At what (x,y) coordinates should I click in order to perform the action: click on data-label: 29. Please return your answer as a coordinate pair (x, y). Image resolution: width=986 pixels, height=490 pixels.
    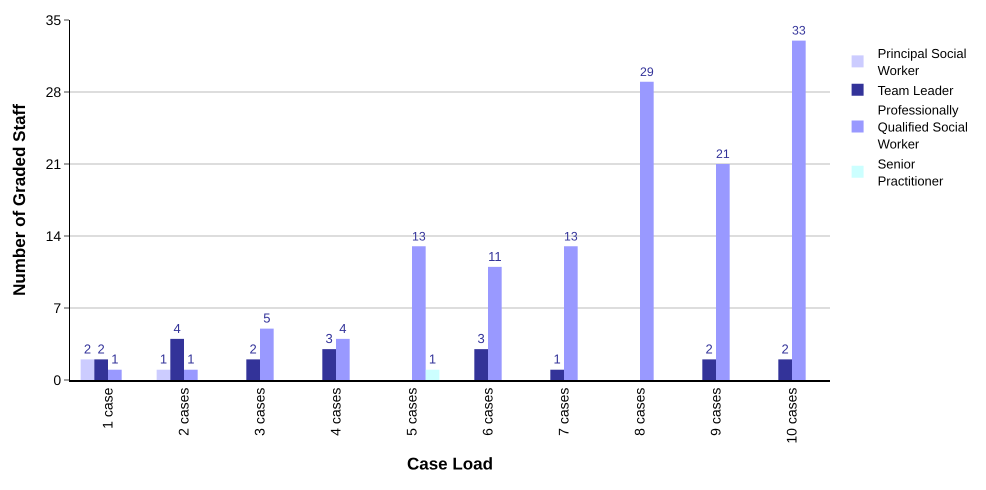
    Looking at the image, I should click on (647, 71).